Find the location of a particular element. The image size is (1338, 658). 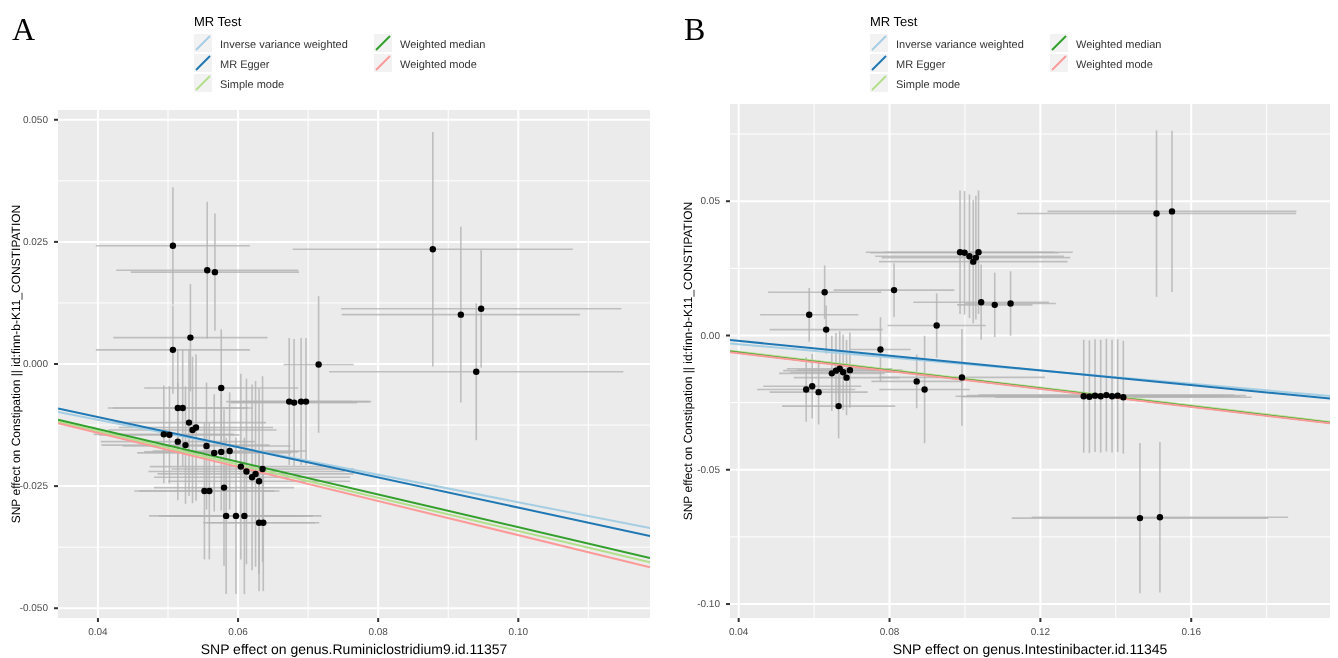

chart-title: B is located at coordinates (695, 31).